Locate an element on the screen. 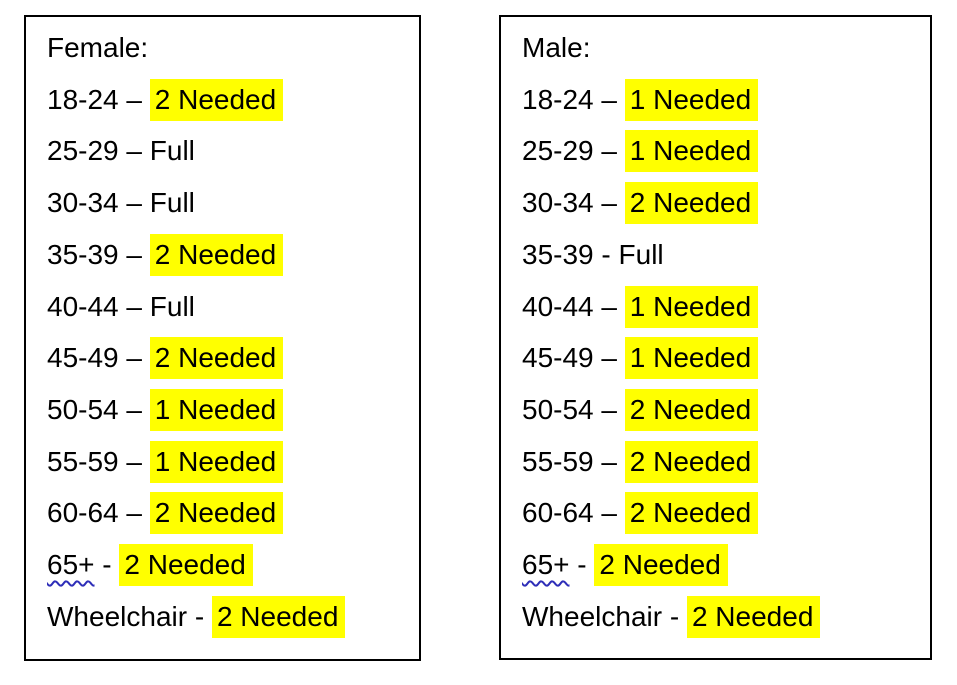  availability-row: 35-39 - Full is located at coordinates (722, 255).